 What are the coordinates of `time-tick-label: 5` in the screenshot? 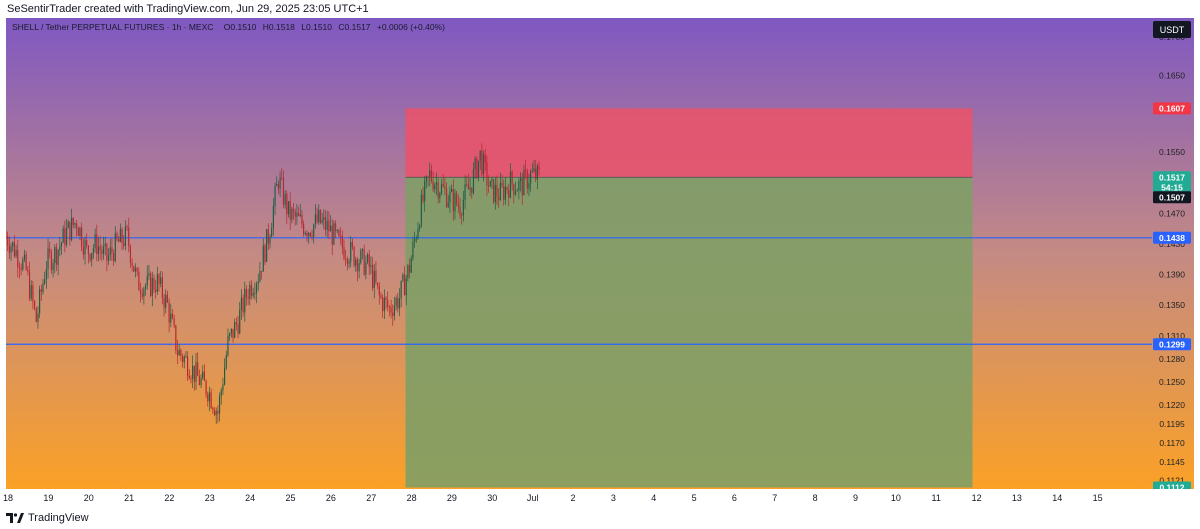 It's located at (694, 498).